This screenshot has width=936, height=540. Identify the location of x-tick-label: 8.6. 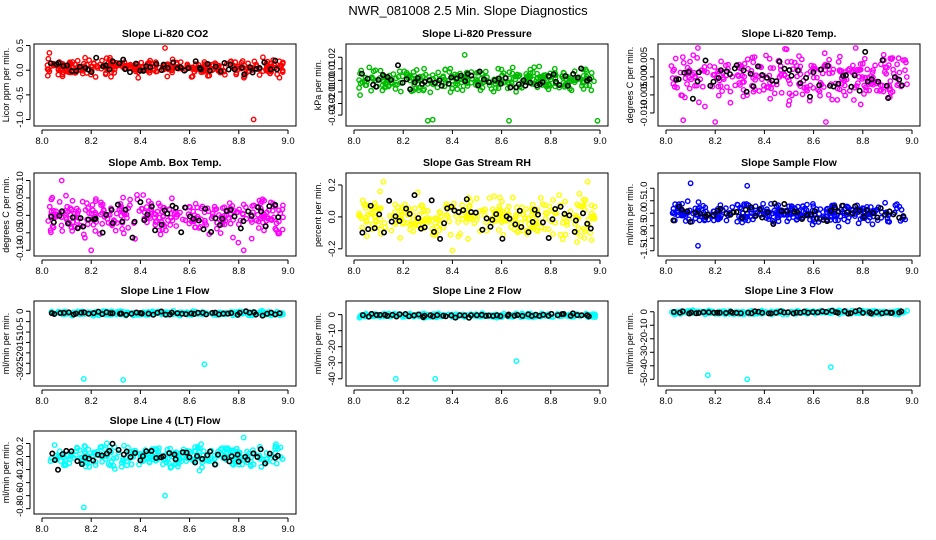
(501, 271).